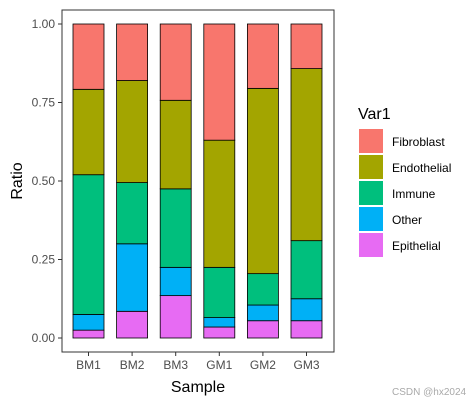  I want to click on legend-label-epithelial: Epithelial, so click(416, 246).